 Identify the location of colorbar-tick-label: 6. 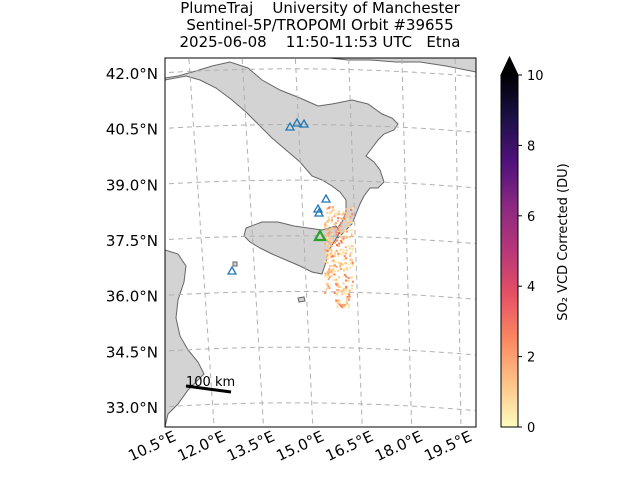
(531, 217).